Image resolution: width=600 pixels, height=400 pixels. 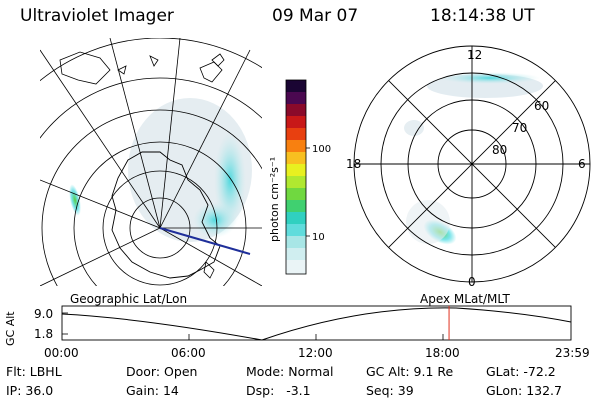 I want to click on timeline-ymin: 1.8, so click(x=43, y=334).